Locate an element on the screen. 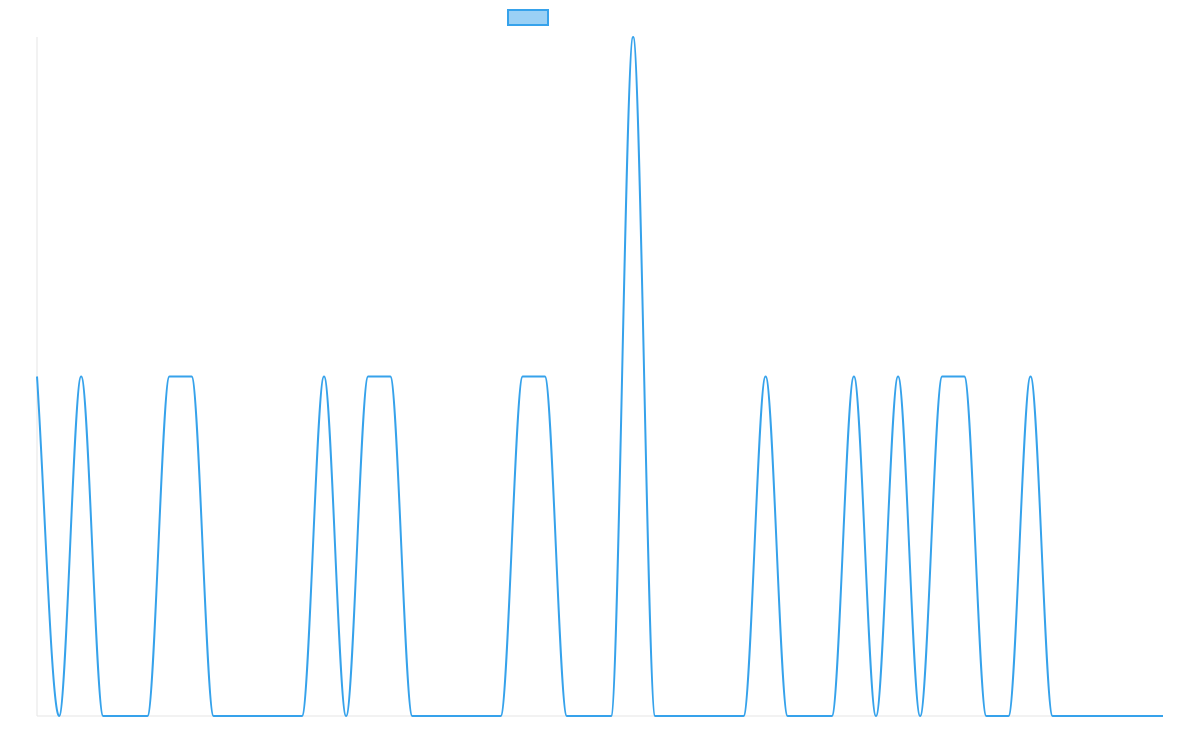  legend-swatch is located at coordinates (528, 17).